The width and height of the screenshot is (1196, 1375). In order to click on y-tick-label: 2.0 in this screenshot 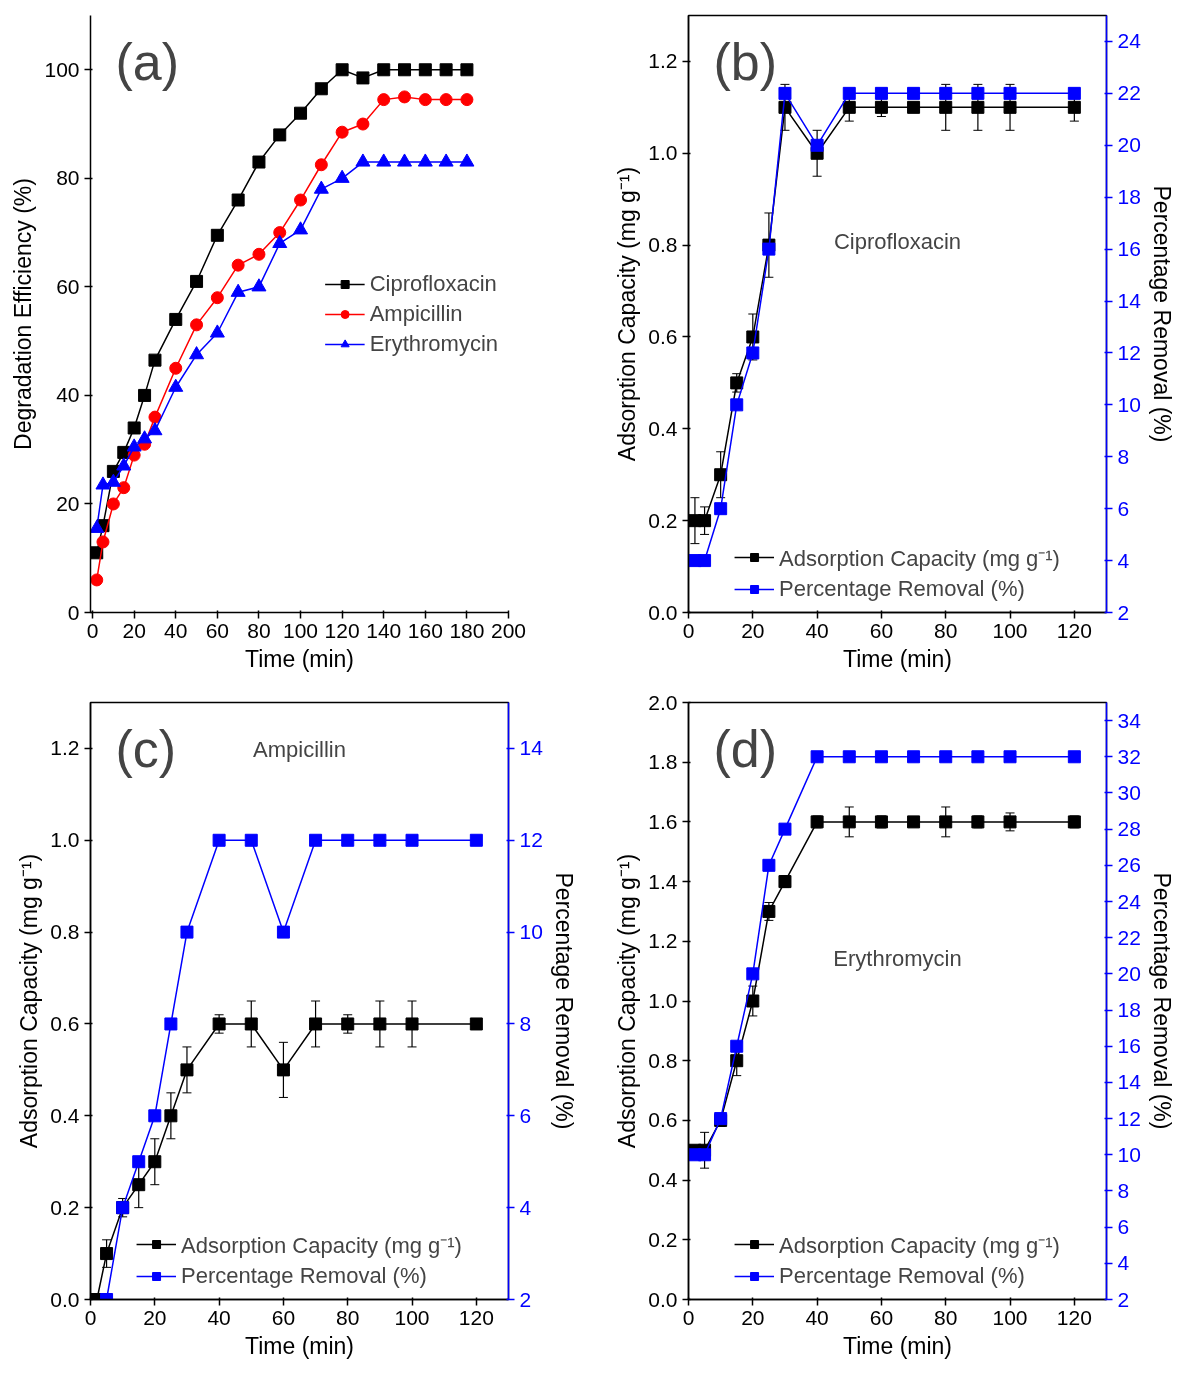, I will do `click(663, 702)`.